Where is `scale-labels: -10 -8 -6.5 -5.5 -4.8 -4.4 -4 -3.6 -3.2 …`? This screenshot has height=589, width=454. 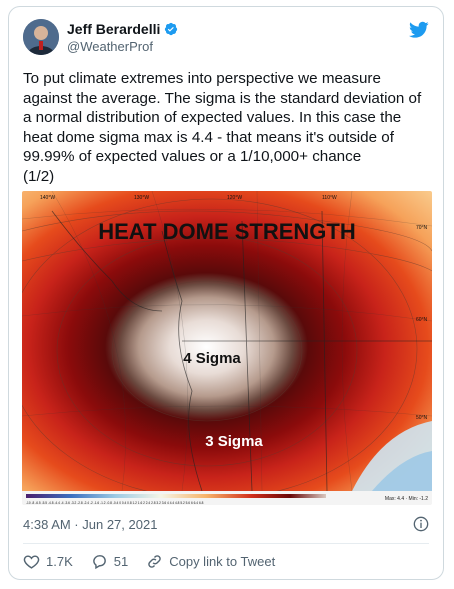 scale-labels: -10 -8 -6.5 -5.5 -4.8 -4.4 -4 -3.6 -3.2 … is located at coordinates (115, 503).